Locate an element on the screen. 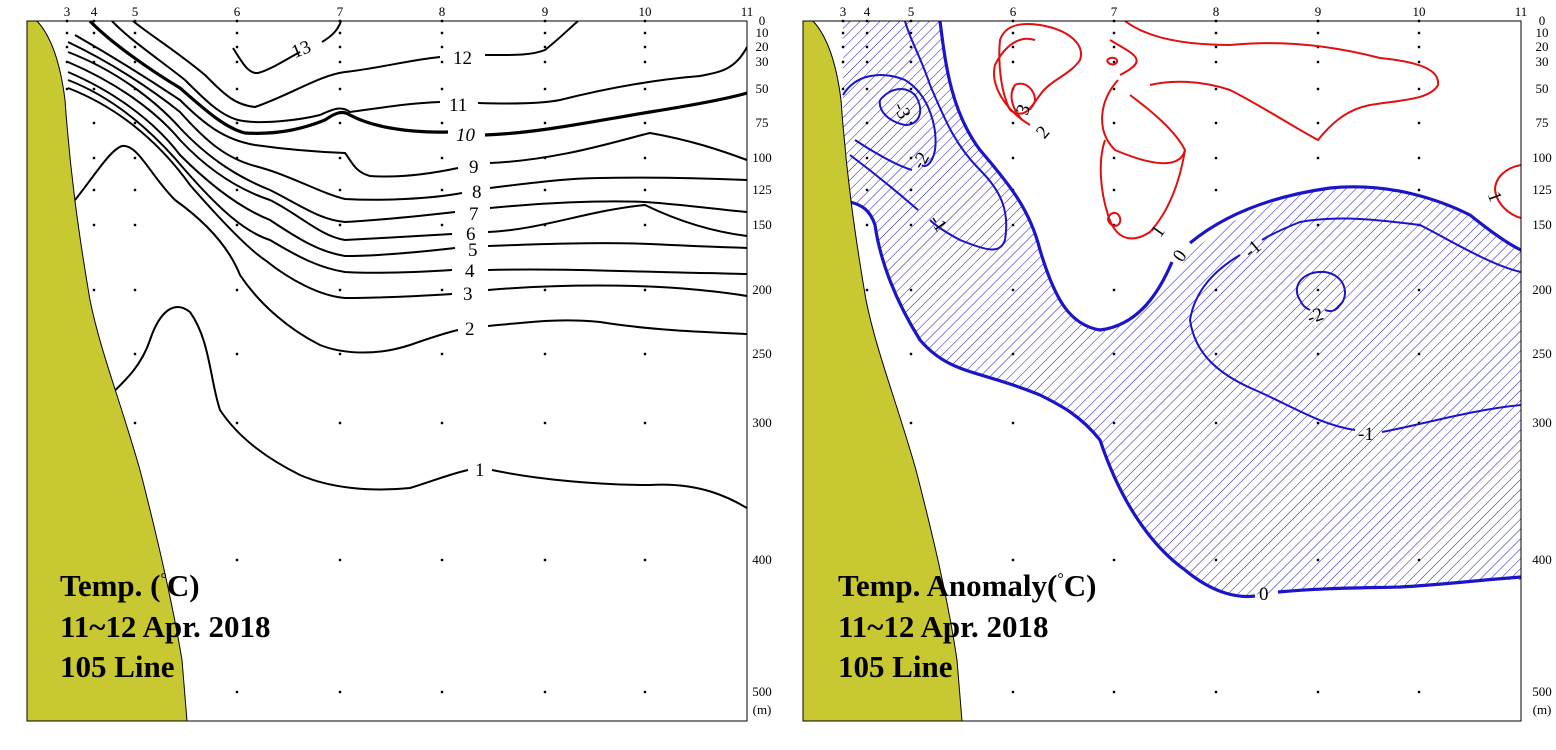  contour-label-4: 4 is located at coordinates (470, 271).